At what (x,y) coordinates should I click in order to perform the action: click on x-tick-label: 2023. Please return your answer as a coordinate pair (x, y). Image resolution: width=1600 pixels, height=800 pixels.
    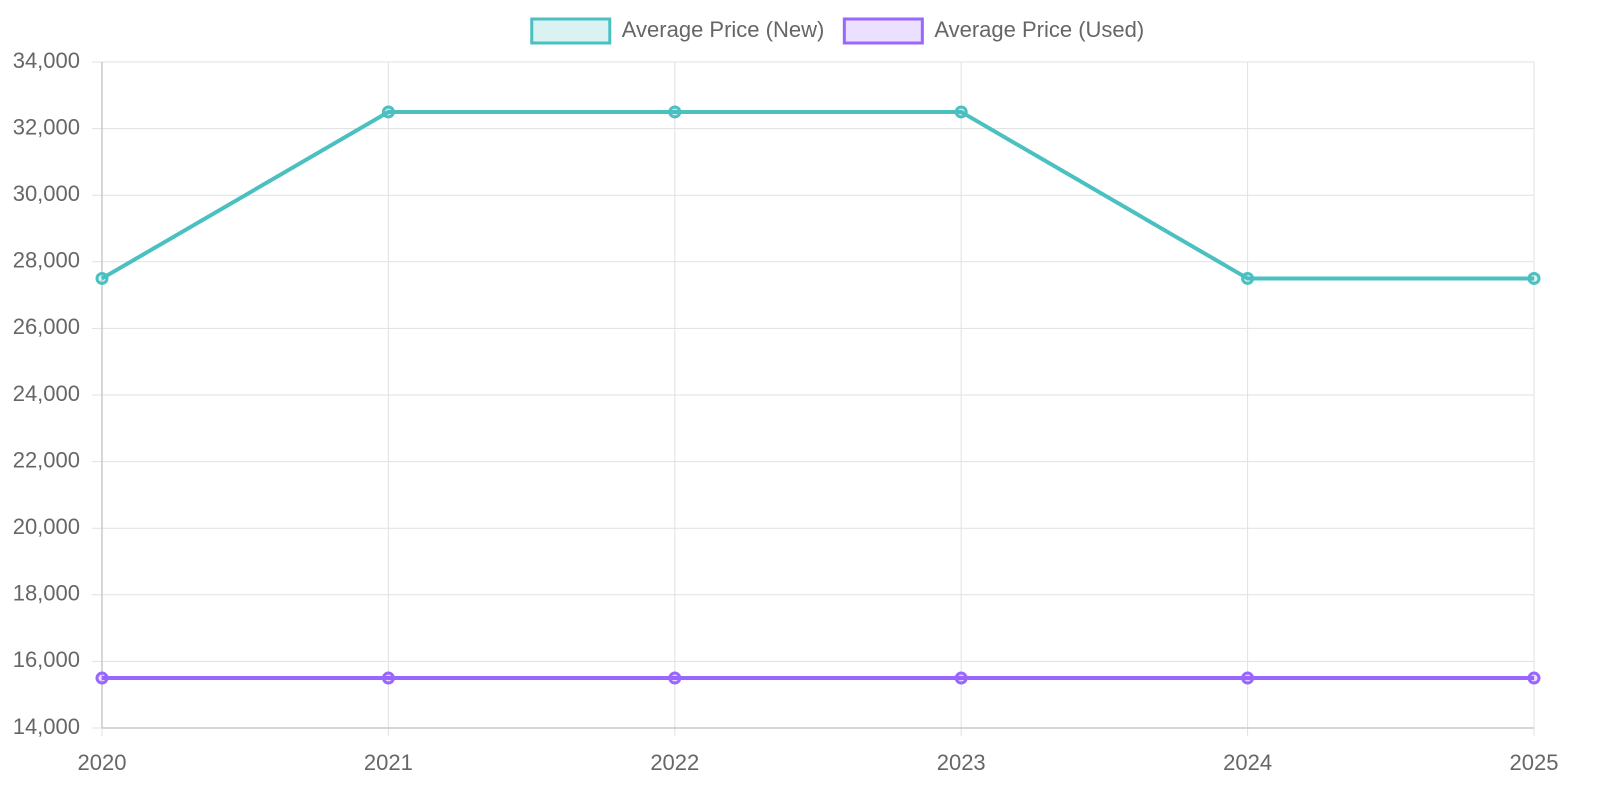
    Looking at the image, I should click on (961, 762).